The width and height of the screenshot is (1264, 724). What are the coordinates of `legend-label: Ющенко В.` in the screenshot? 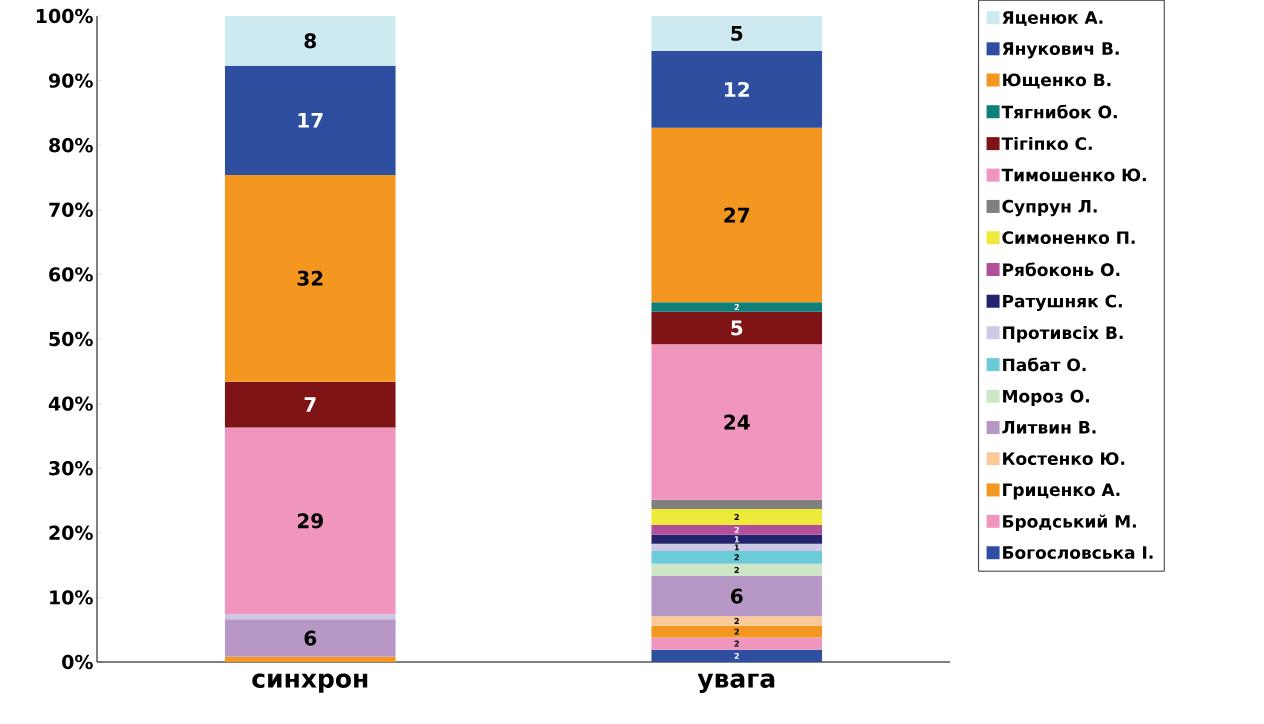 It's located at (1057, 81).